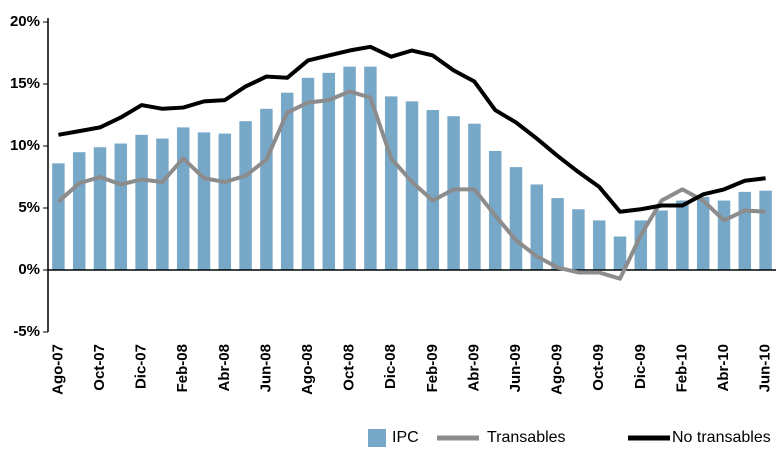 The image size is (781, 449). Describe the element at coordinates (765, 368) in the screenshot. I see `x-tick-label: Jun-10` at that location.